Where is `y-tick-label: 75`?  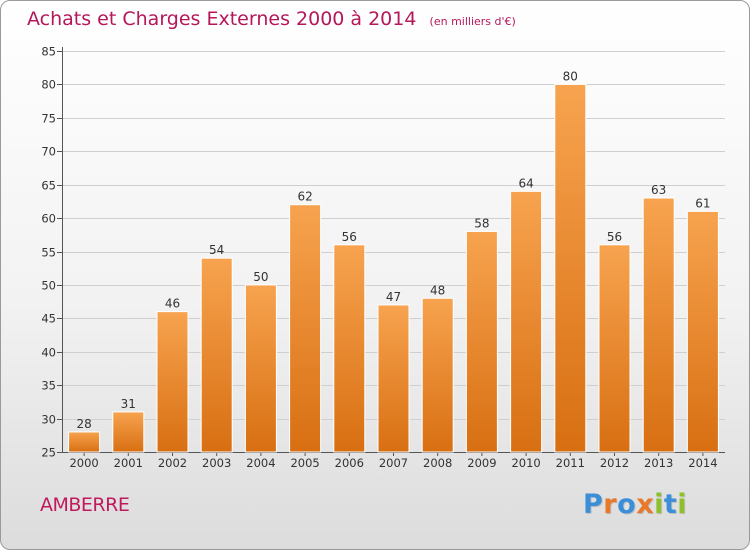
y-tick-label: 75 is located at coordinates (48, 119).